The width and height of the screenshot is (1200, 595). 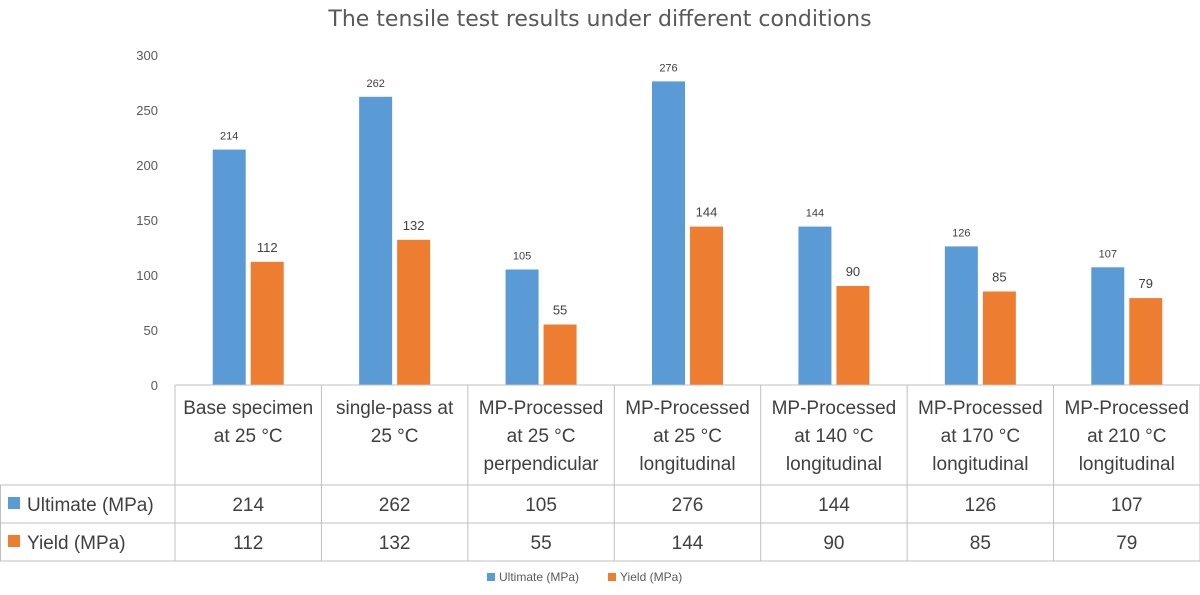 What do you see at coordinates (248, 422) in the screenshot?
I see `category-label-0: Base specimen at 25 °C` at bounding box center [248, 422].